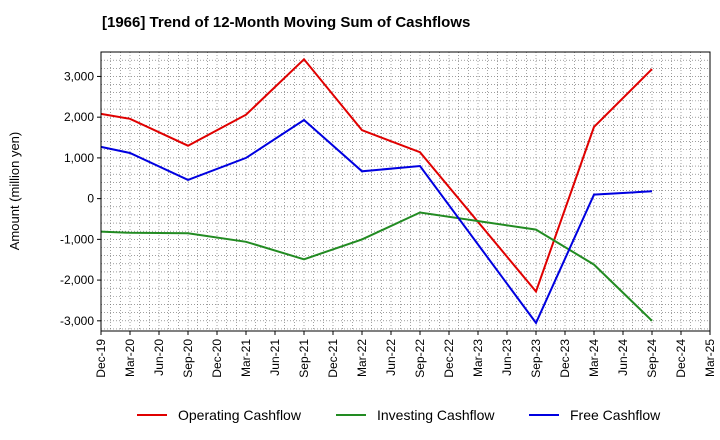 This screenshot has width=720, height=440. Describe the element at coordinates (710, 358) in the screenshot. I see `x-tick-label: Mar-25` at that location.